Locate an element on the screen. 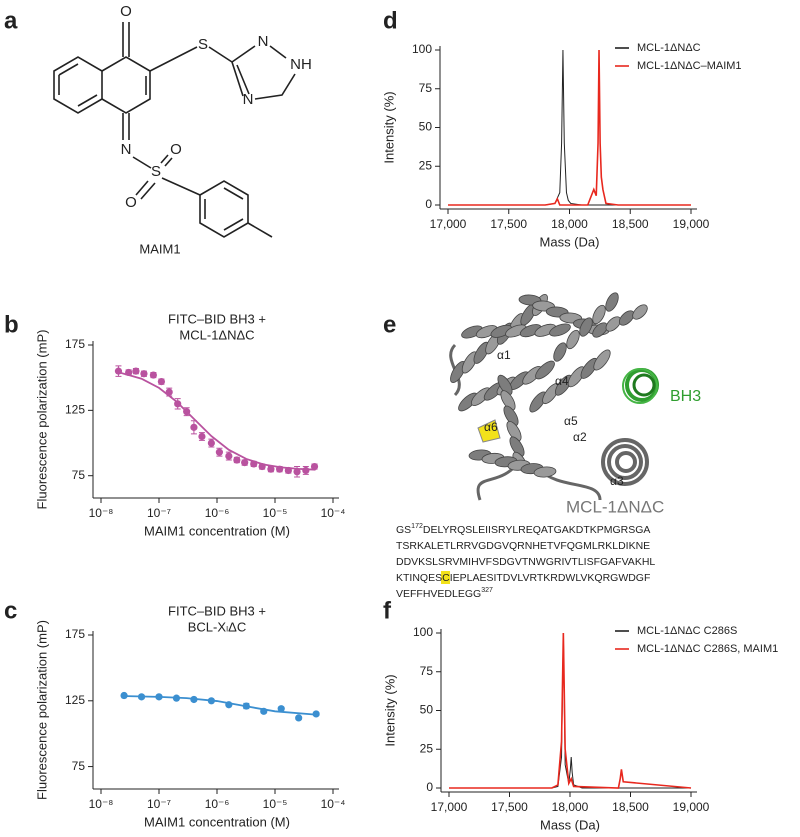 Image resolution: width=800 pixels, height=837 pixels. highlight is located at coordinates (445, 577).